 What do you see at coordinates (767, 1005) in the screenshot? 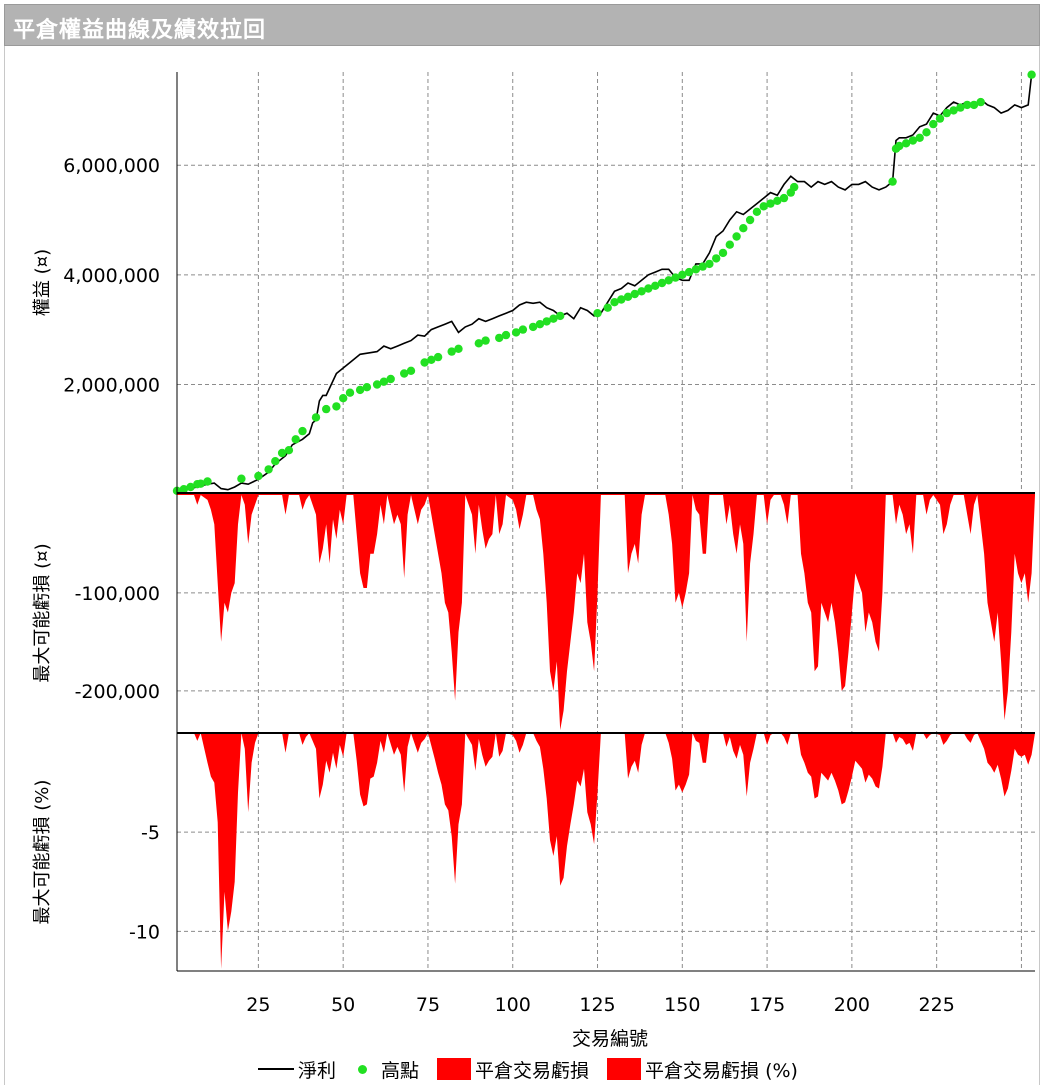
I see `x-tick-label: 175` at bounding box center [767, 1005].